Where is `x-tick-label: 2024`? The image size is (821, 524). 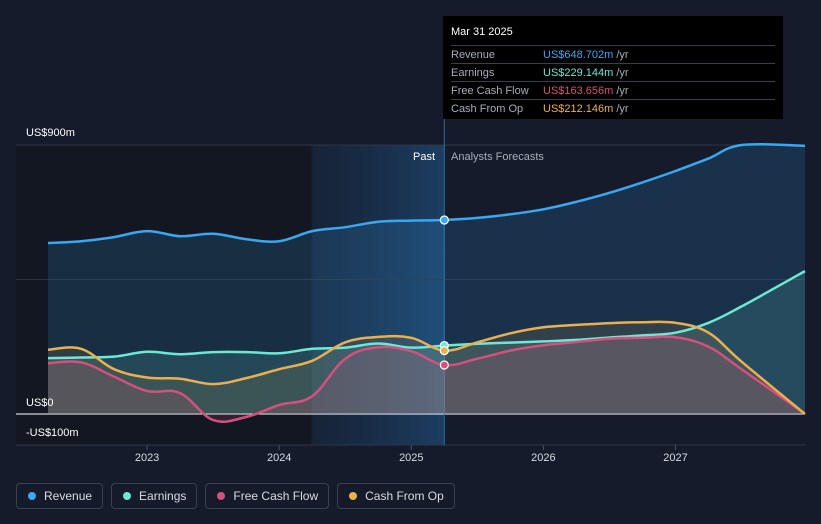 x-tick-label: 2024 is located at coordinates (279, 458).